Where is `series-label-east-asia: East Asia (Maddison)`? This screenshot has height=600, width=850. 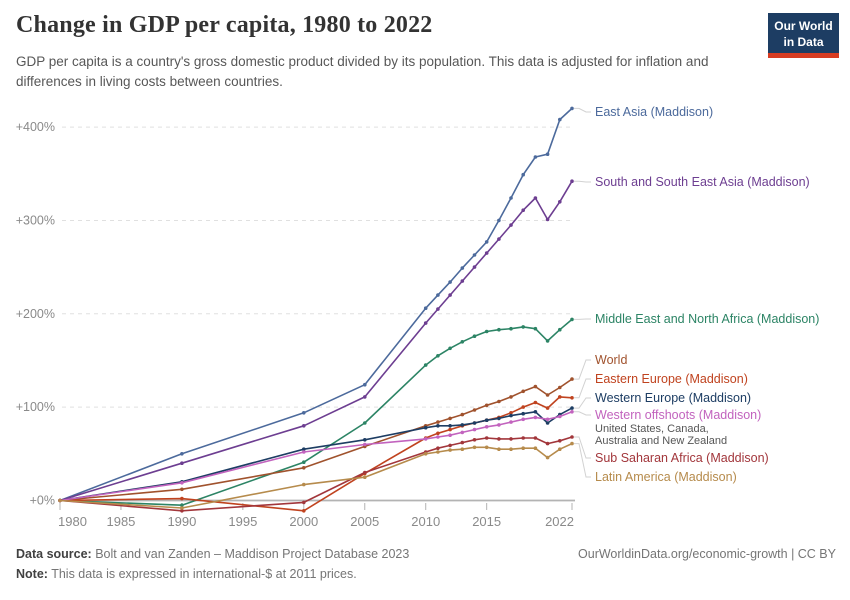 series-label-east-asia: East Asia (Maddison) is located at coordinates (654, 112).